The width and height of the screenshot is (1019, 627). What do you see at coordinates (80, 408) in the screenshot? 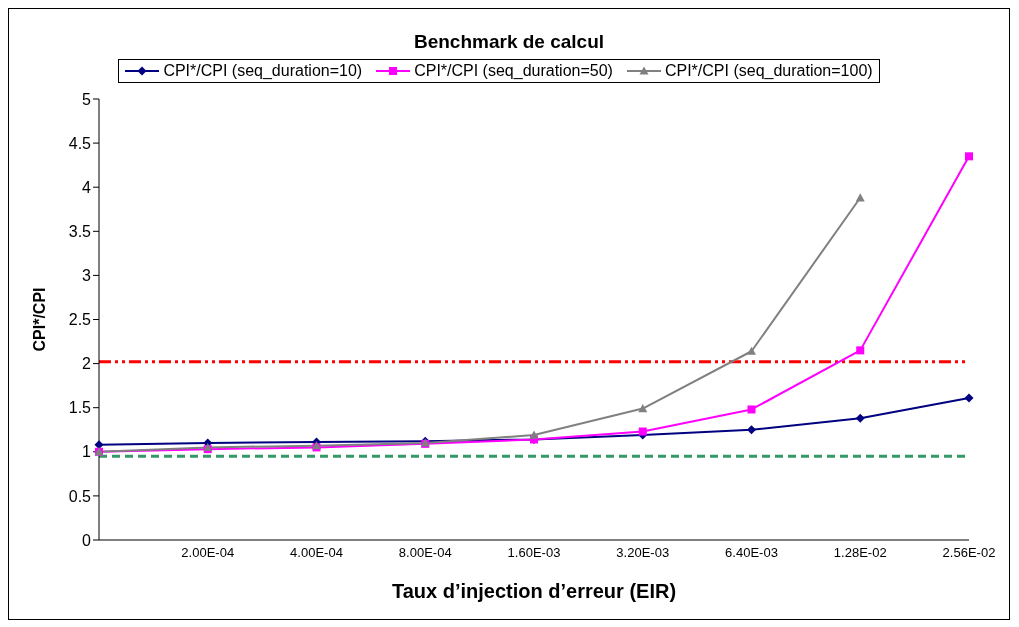
I see `y-tick-label: 1.5` at bounding box center [80, 408].